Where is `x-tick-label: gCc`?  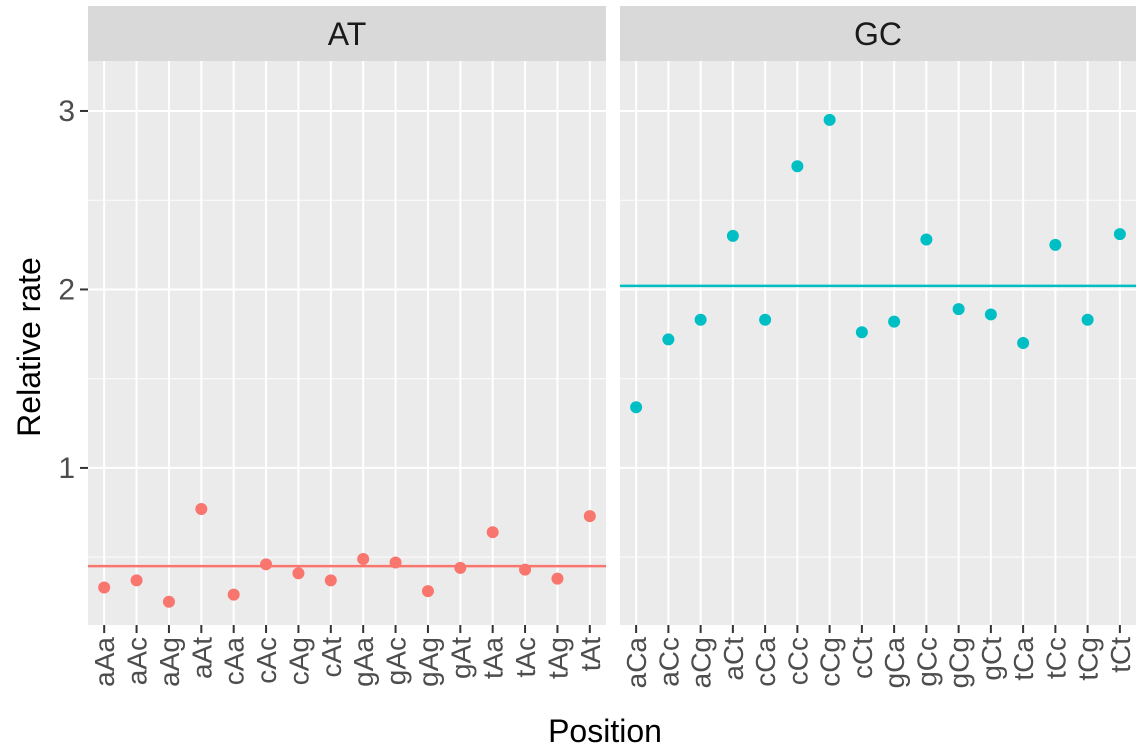 x-tick-label: gCc is located at coordinates (926, 662).